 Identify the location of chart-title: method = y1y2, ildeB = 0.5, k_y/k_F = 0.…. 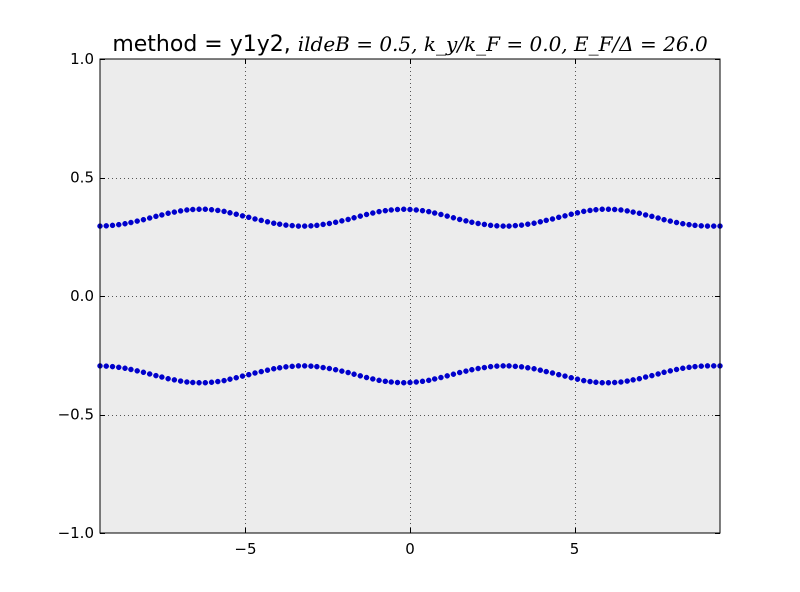
(410, 44).